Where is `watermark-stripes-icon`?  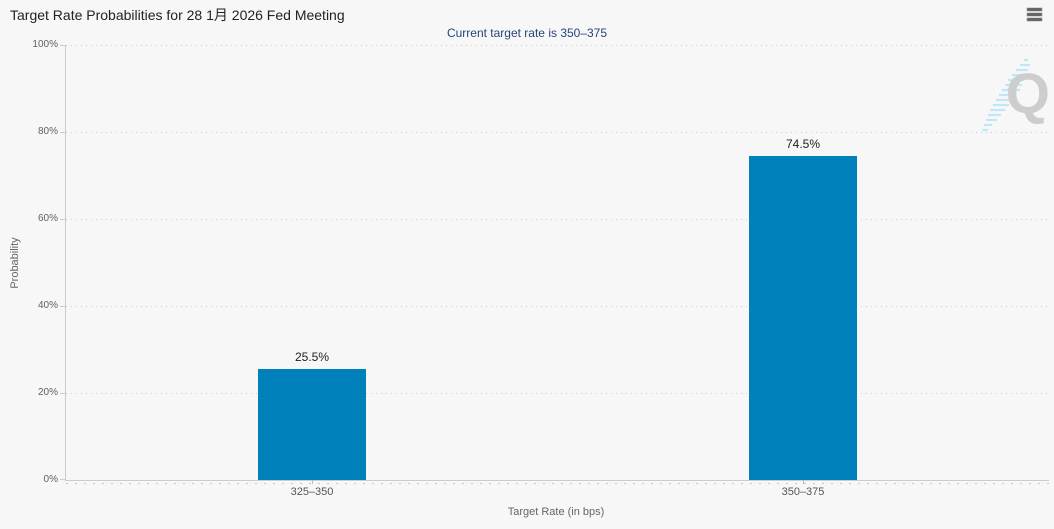 watermark-stripes-icon is located at coordinates (1006, 95).